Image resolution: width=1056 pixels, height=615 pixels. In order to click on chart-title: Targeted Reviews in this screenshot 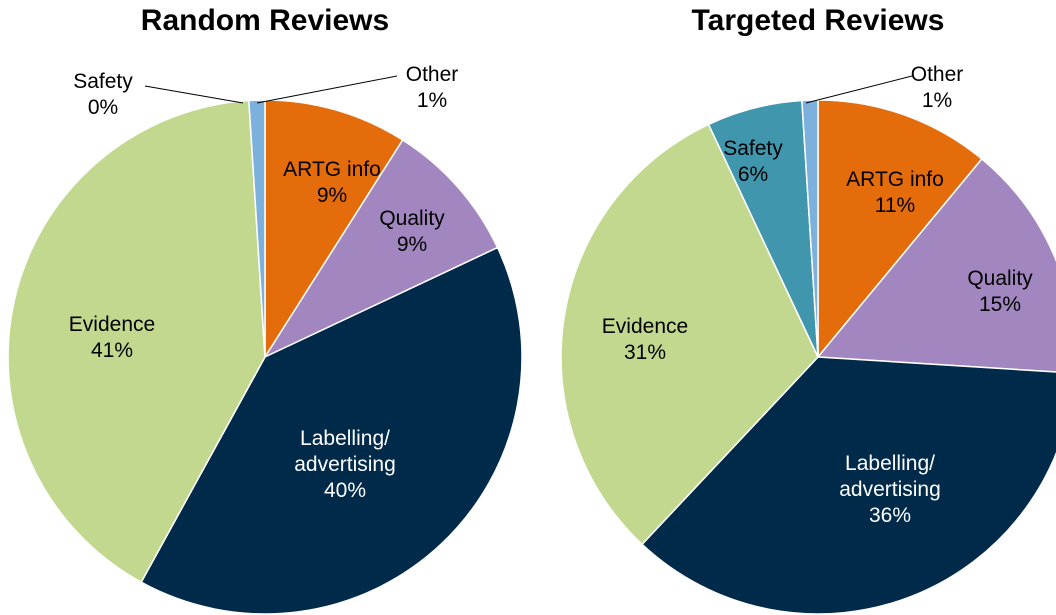, I will do `click(818, 20)`.